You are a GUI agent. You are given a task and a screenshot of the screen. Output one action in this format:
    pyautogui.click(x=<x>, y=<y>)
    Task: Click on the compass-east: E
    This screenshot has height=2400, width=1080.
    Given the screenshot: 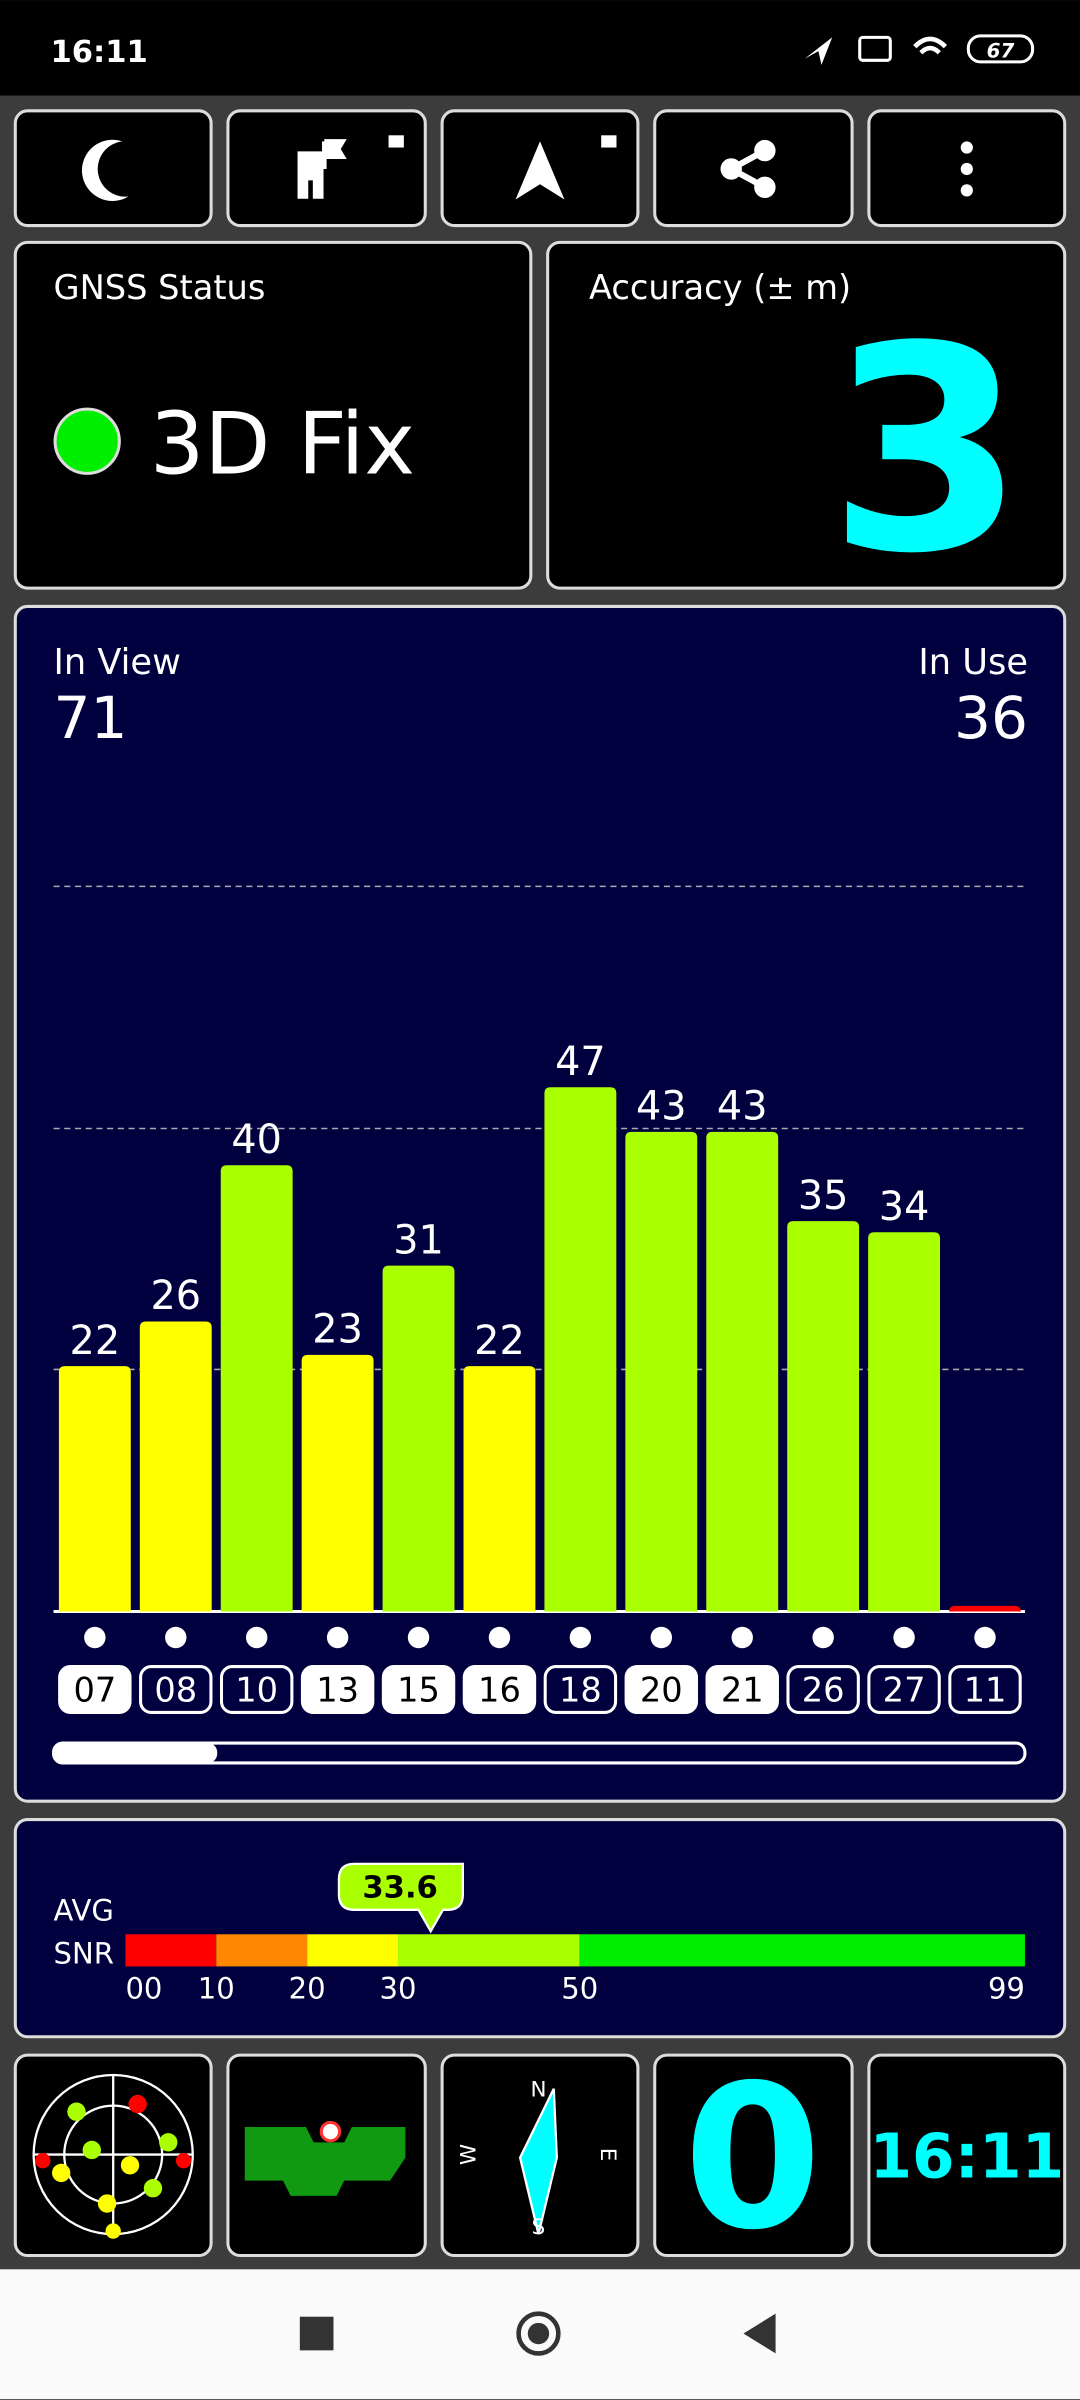 What is the action you would take?
    pyautogui.click(x=607, y=2155)
    